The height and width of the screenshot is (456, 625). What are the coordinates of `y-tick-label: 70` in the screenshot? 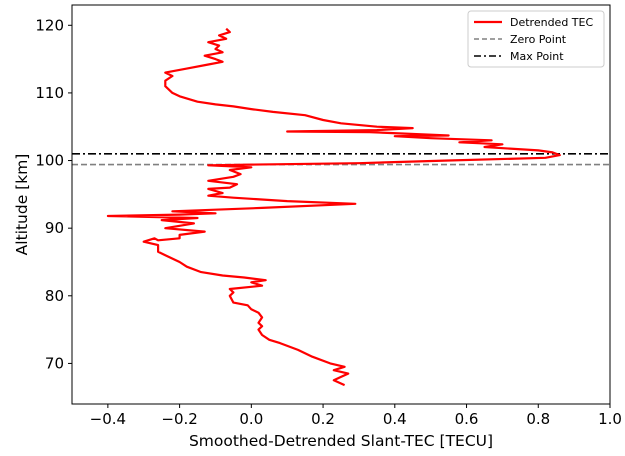 It's located at (54, 363).